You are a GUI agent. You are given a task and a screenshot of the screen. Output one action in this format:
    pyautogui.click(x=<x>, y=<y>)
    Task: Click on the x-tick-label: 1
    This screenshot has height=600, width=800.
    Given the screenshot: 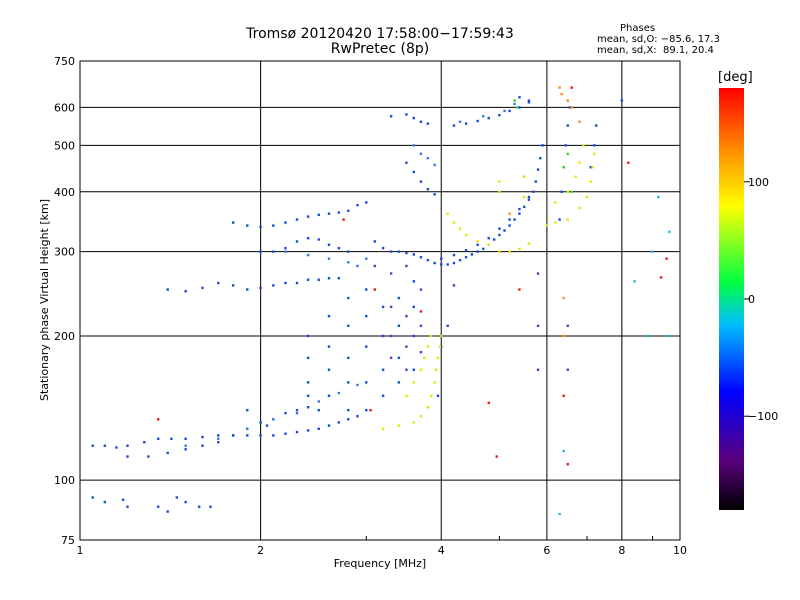 What is the action you would take?
    pyautogui.click(x=80, y=550)
    